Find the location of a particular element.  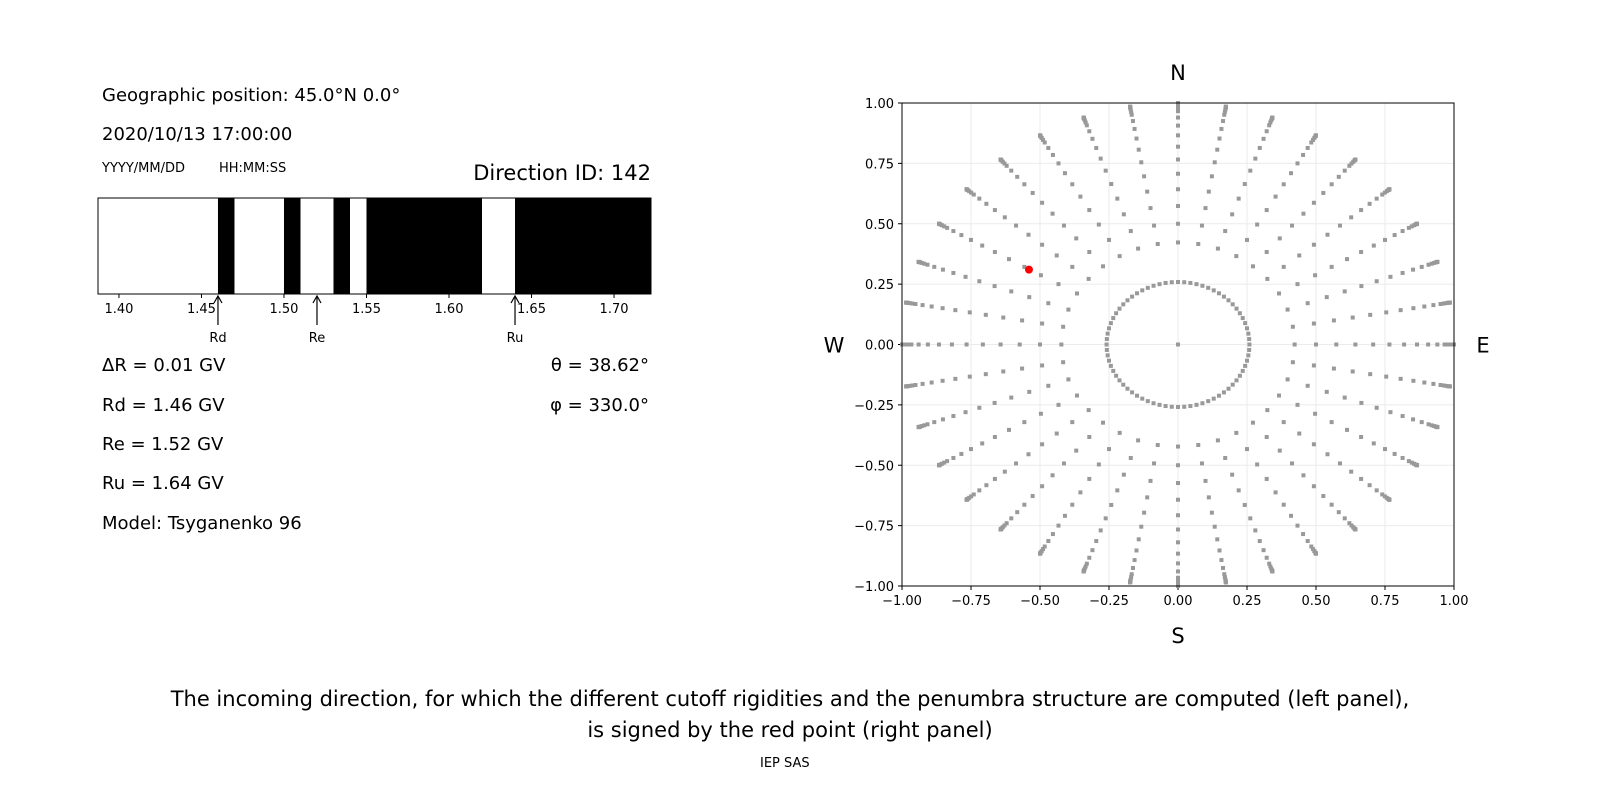

rd-value: Rd = 1.46 GV is located at coordinates (163, 405).